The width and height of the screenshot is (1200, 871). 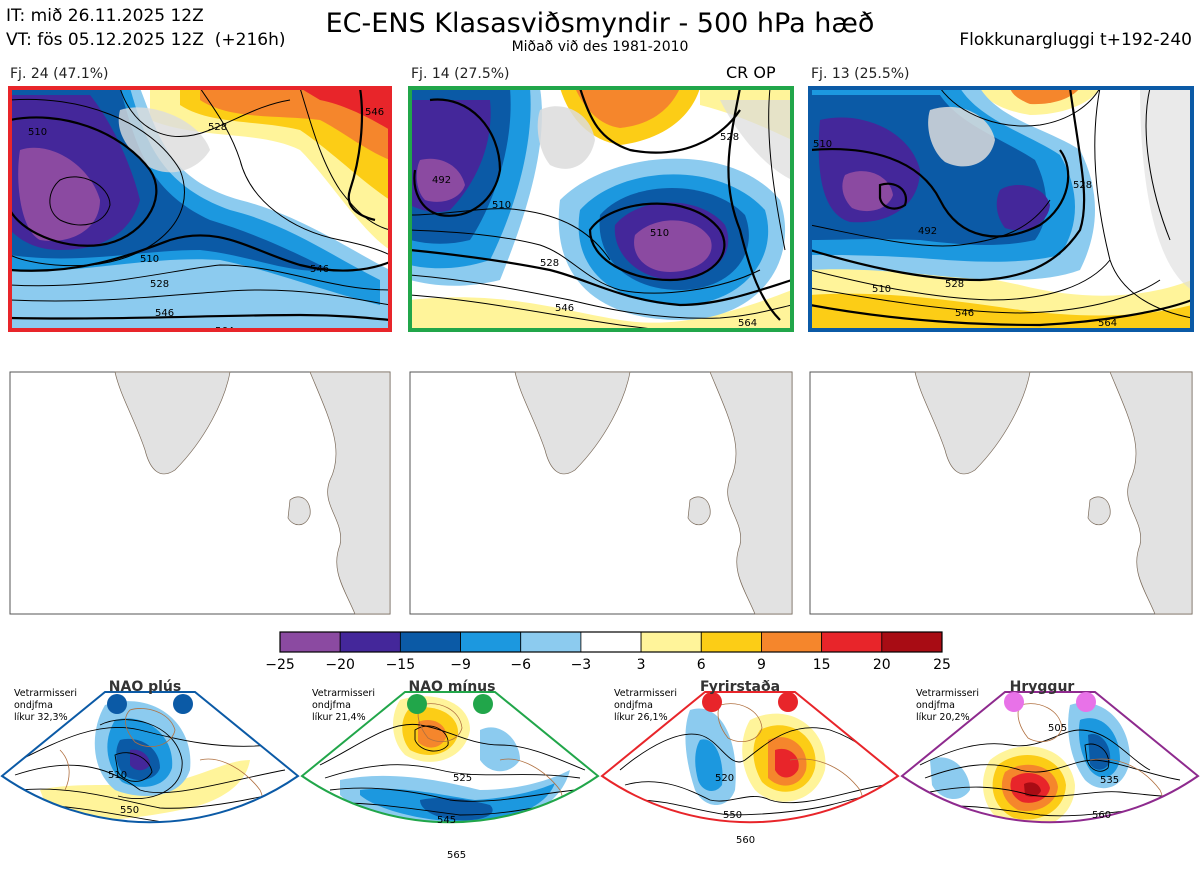 What do you see at coordinates (882, 665) in the screenshot?
I see `colorbar-tick-label: 20` at bounding box center [882, 665].